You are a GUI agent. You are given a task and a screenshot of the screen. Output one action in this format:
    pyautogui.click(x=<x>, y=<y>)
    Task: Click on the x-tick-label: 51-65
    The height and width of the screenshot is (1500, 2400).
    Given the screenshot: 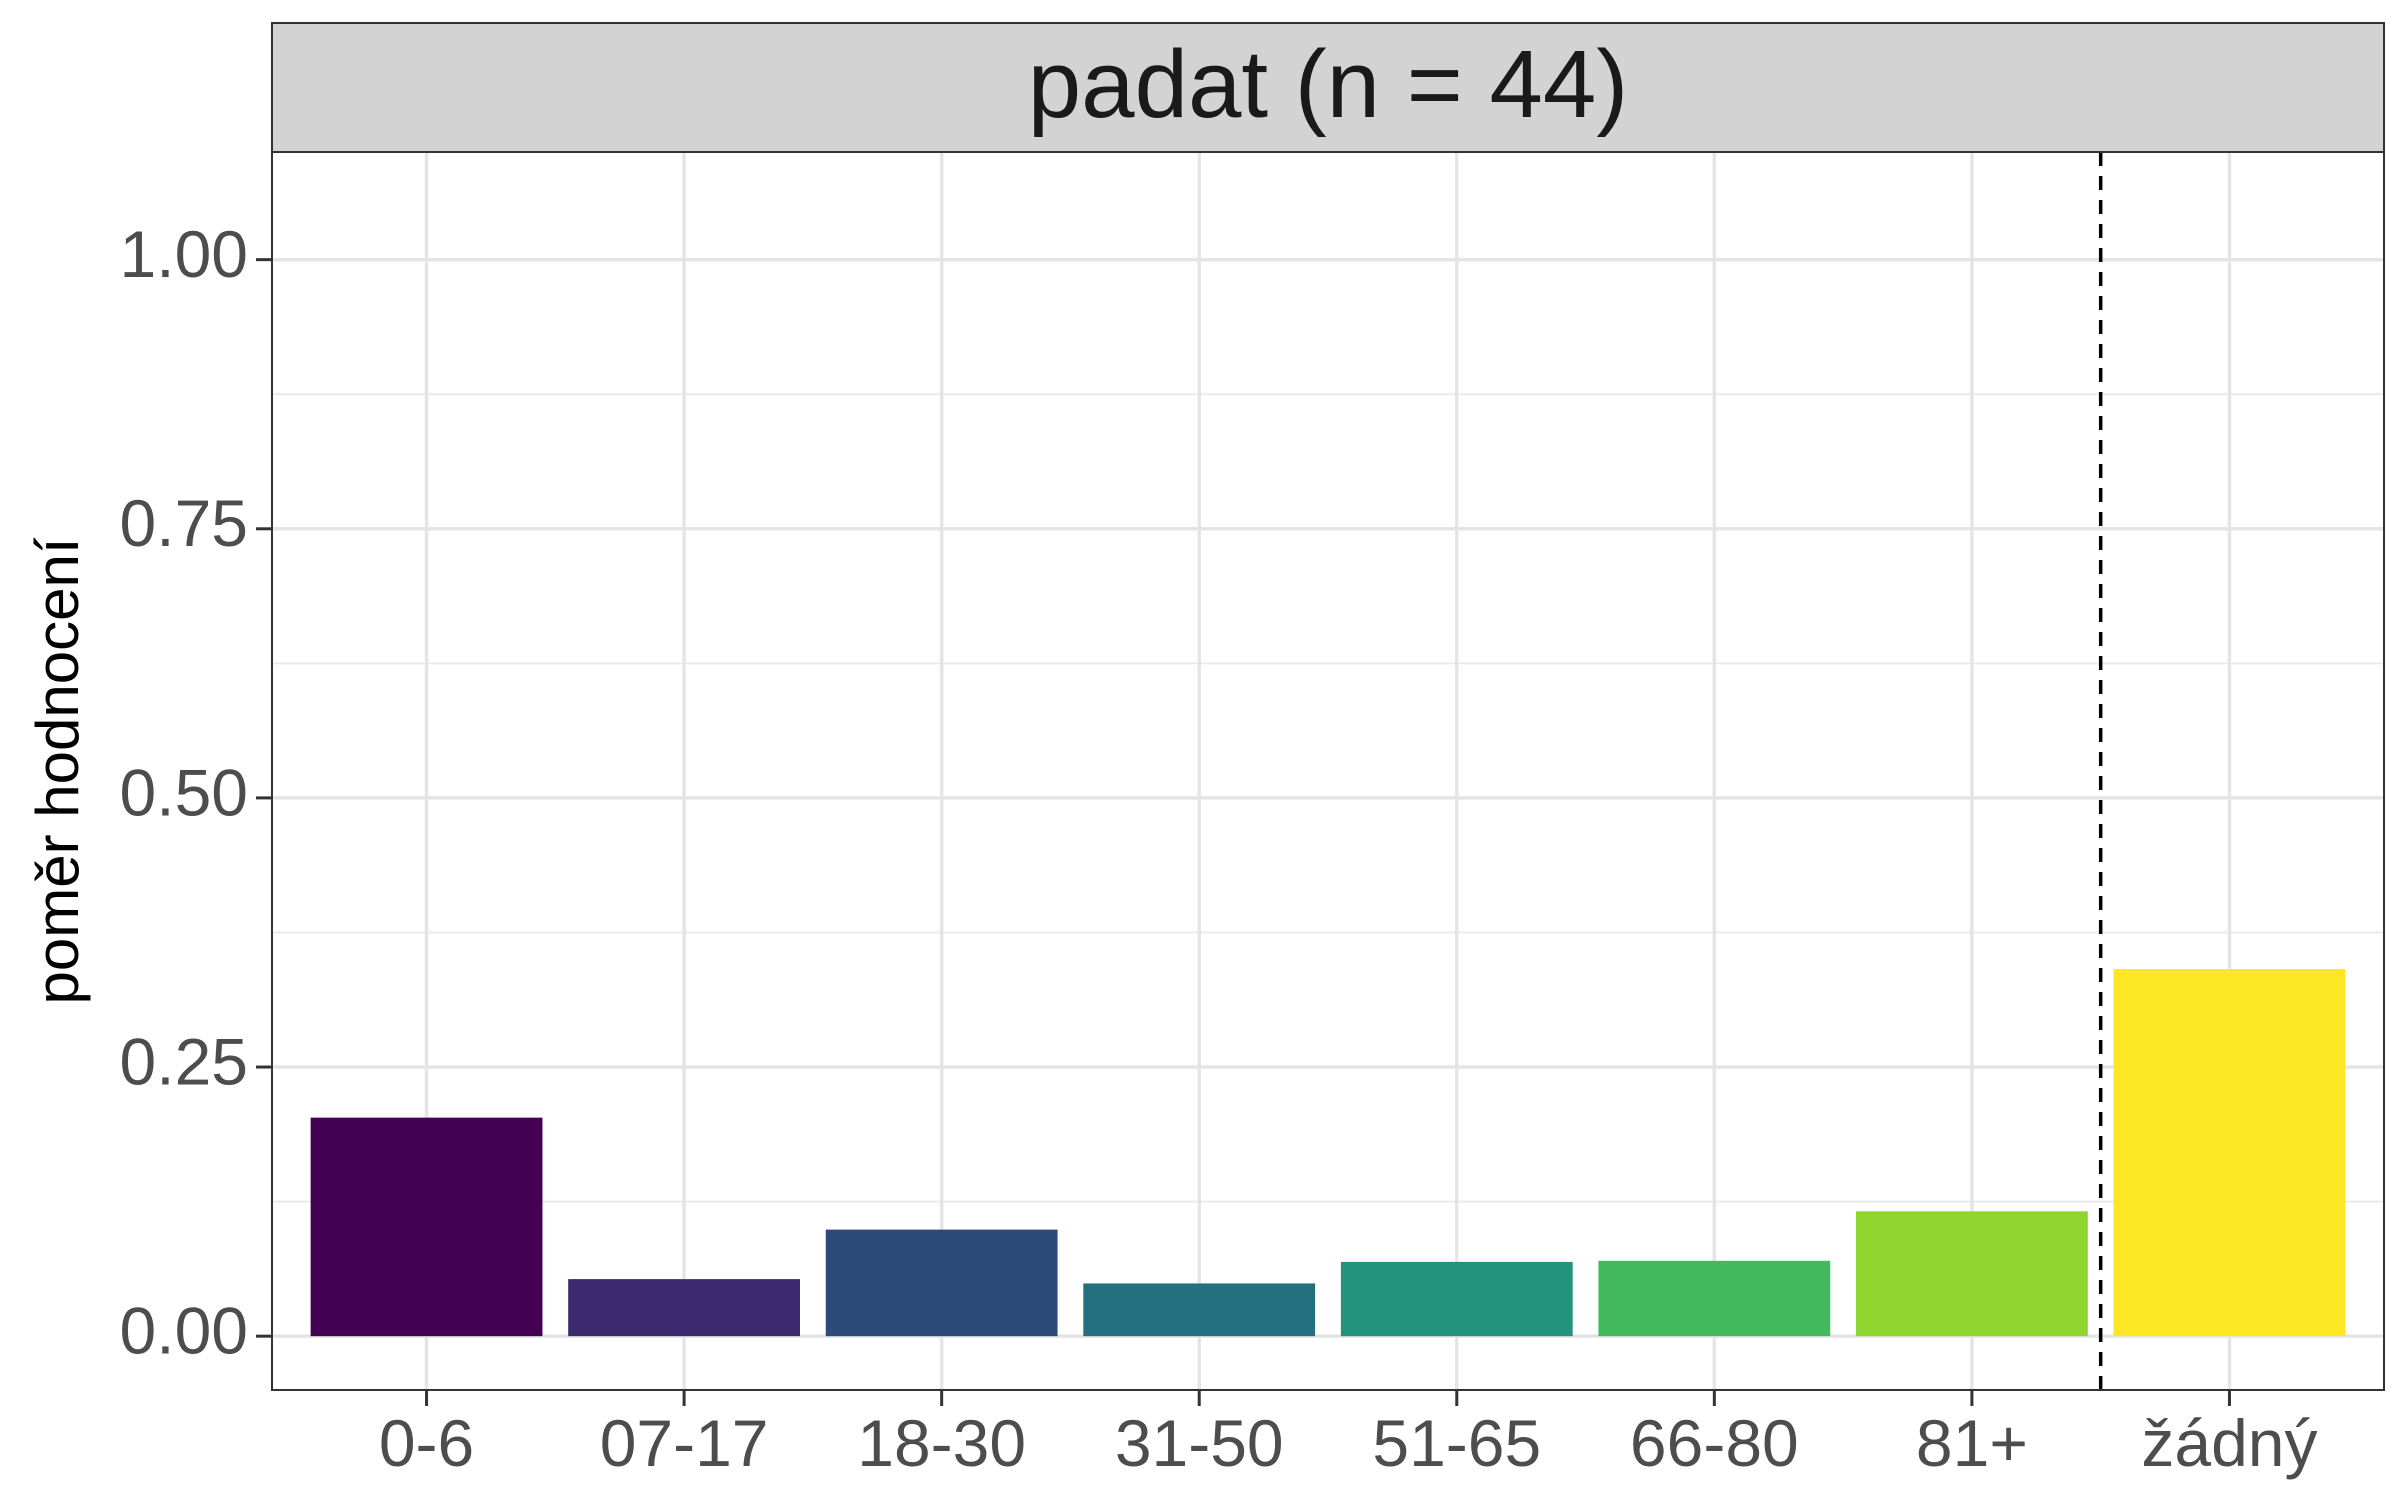 What is the action you would take?
    pyautogui.click(x=1456, y=1443)
    